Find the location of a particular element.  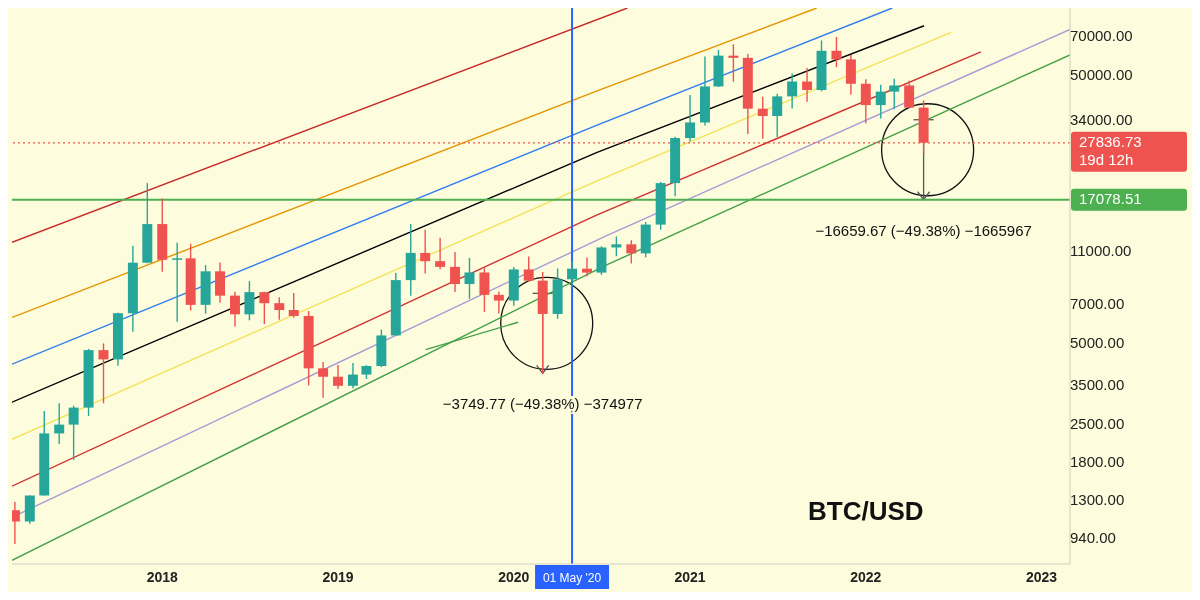

ref-line-label: 01 May '20 is located at coordinates (572, 578).